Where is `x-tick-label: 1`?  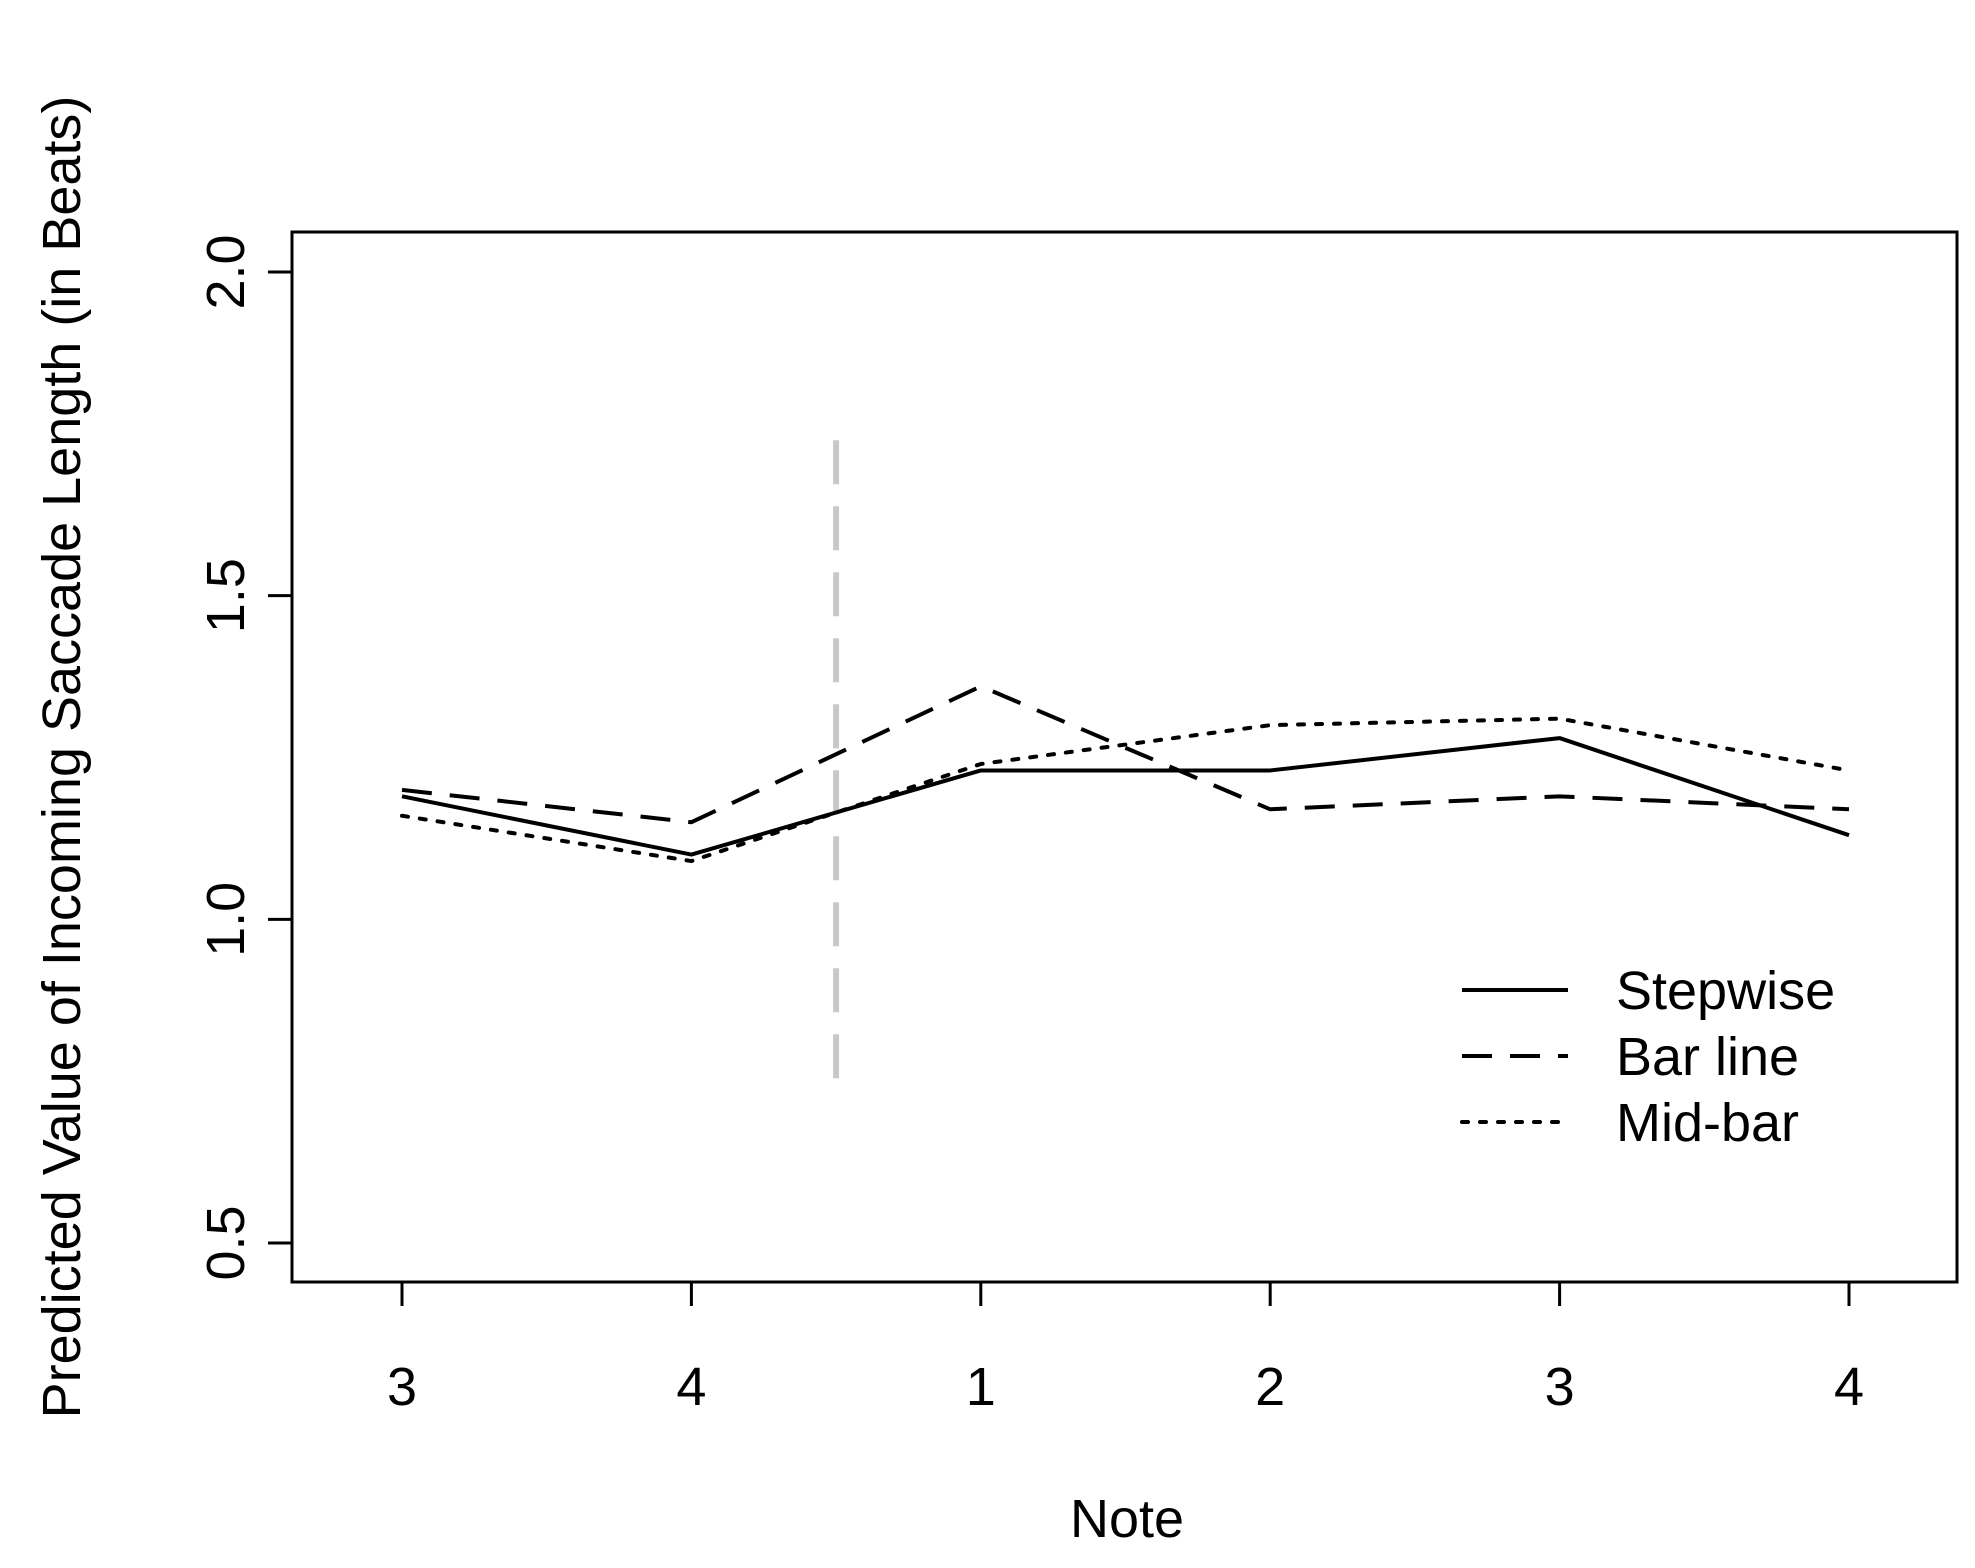
x-tick-label: 1 is located at coordinates (981, 1387).